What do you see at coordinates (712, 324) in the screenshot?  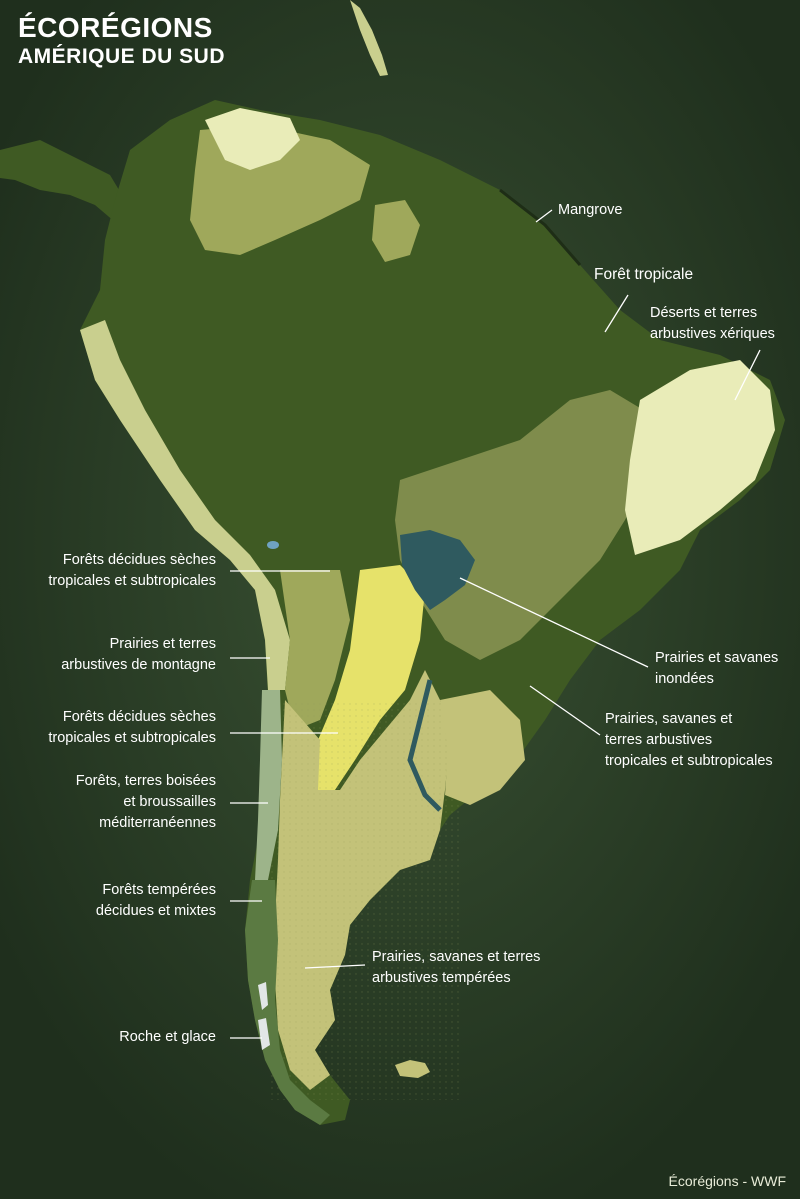 I see `label-deserts: Déserts et terres arbustives xériques` at bounding box center [712, 324].